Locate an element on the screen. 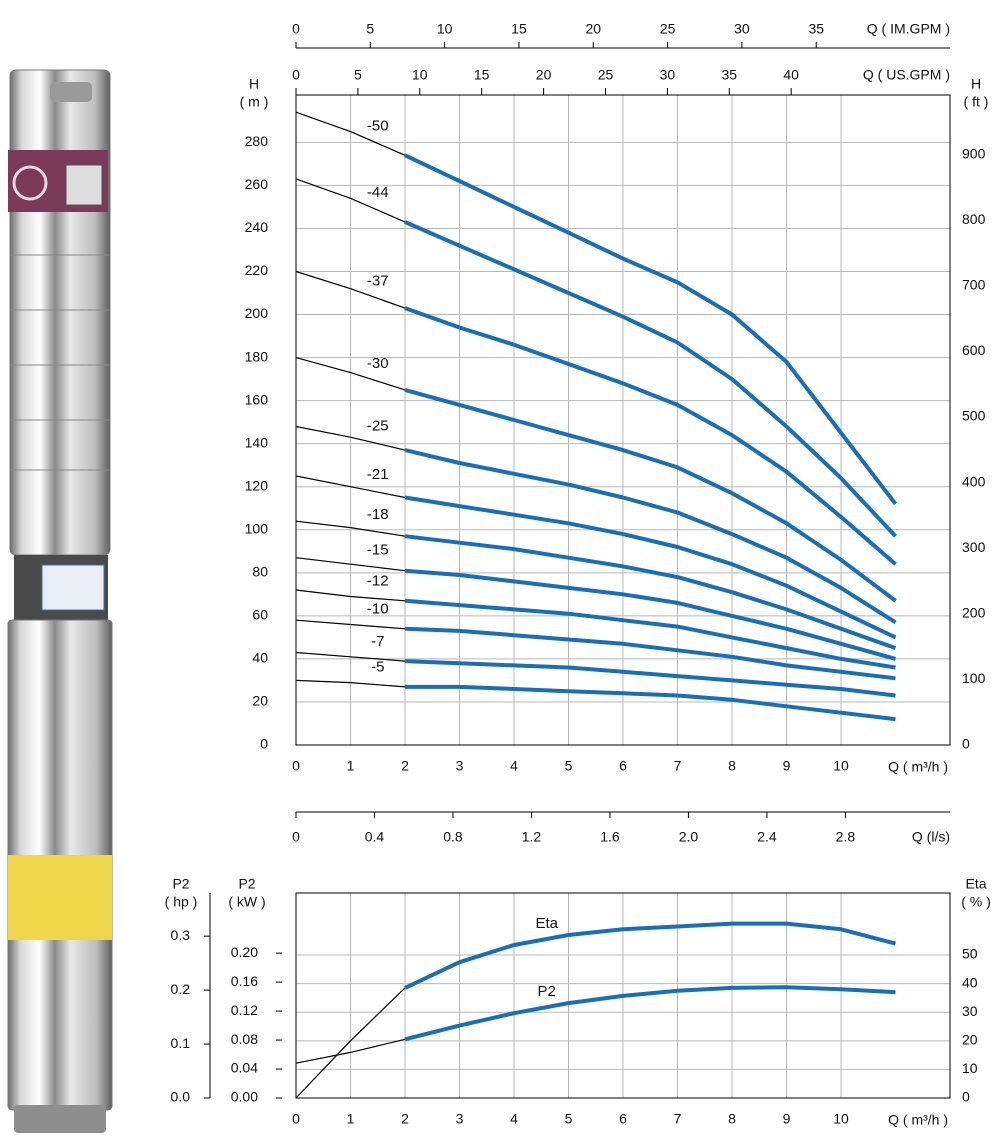  y-axis-label: P2 is located at coordinates (246, 884).